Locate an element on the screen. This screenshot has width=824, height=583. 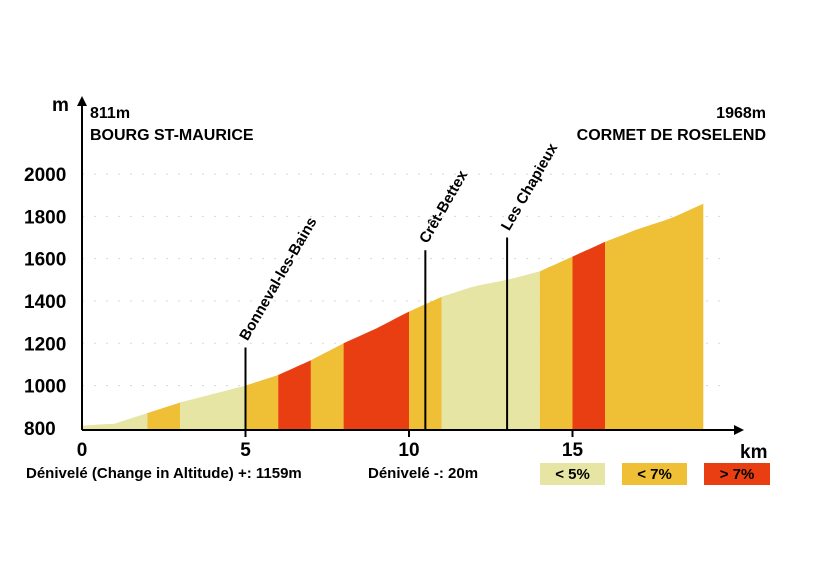
legend-gt7: > 7% is located at coordinates (737, 474).